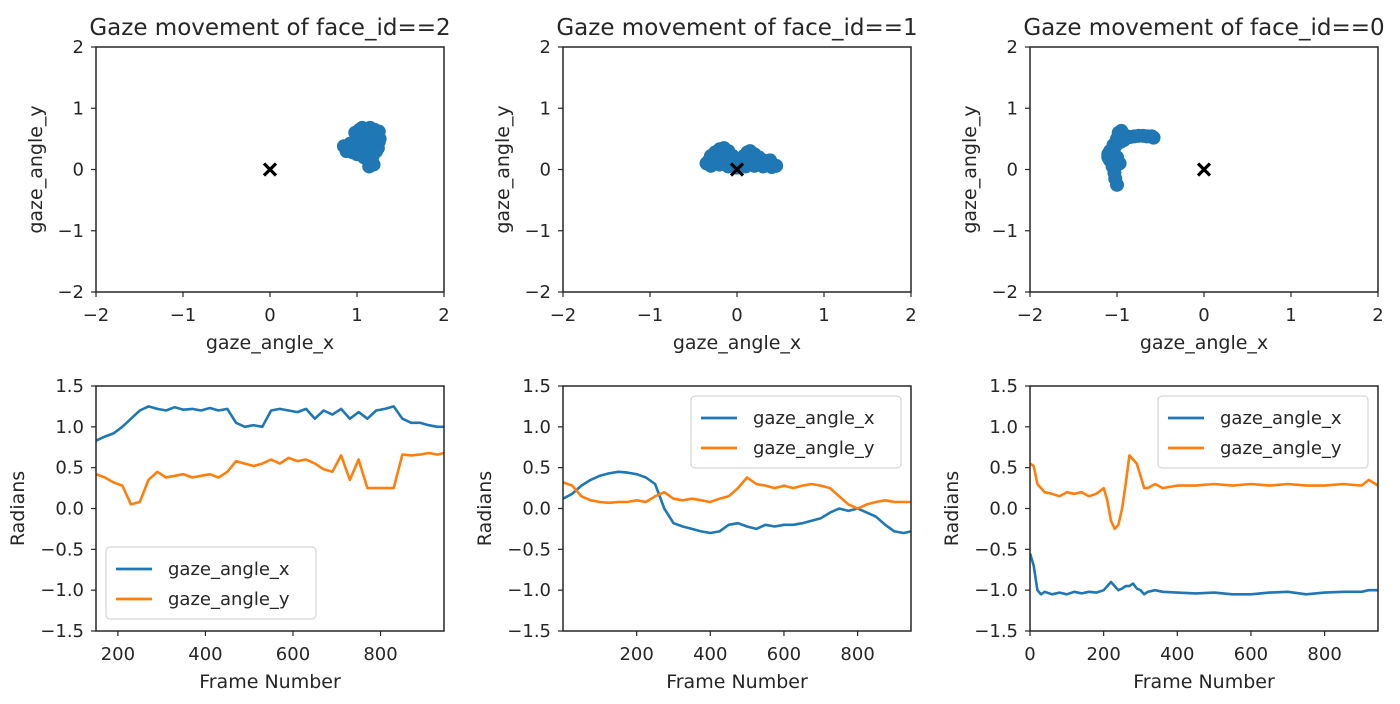 Image resolution: width=1400 pixels, height=704 pixels. Describe the element at coordinates (1203, 28) in the screenshot. I see `subplot-title: Gaze movement of face_id==0` at that location.